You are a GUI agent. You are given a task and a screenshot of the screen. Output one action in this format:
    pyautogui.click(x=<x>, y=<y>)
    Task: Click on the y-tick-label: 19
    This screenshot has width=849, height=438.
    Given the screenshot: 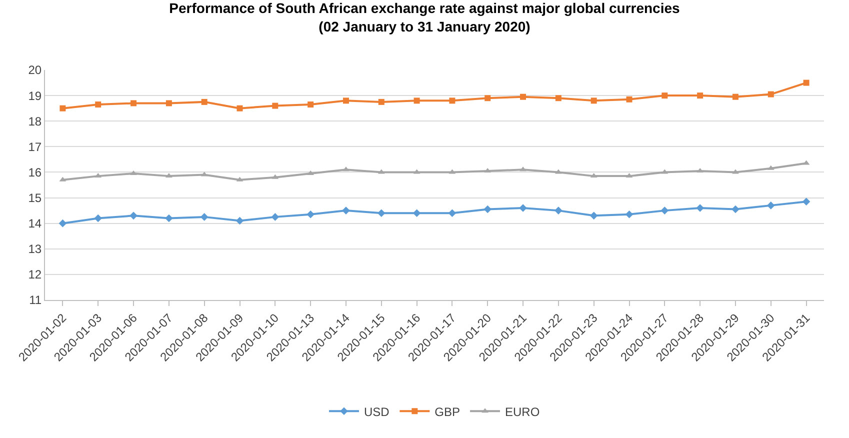 What is the action you would take?
    pyautogui.click(x=35, y=95)
    